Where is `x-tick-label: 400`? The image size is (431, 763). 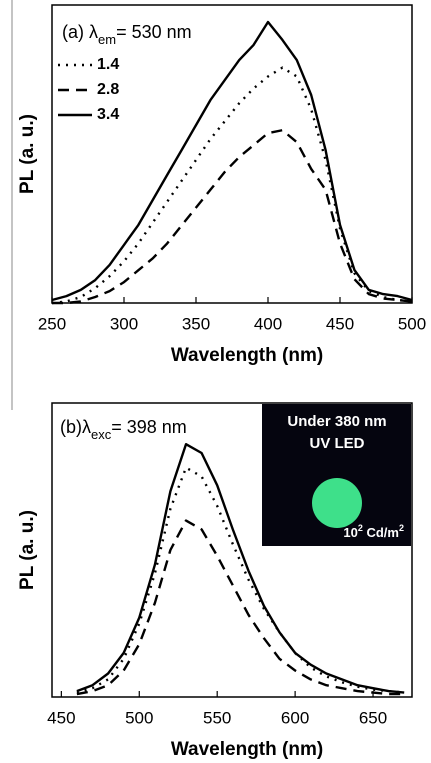 x-tick-label: 400 is located at coordinates (268, 323).